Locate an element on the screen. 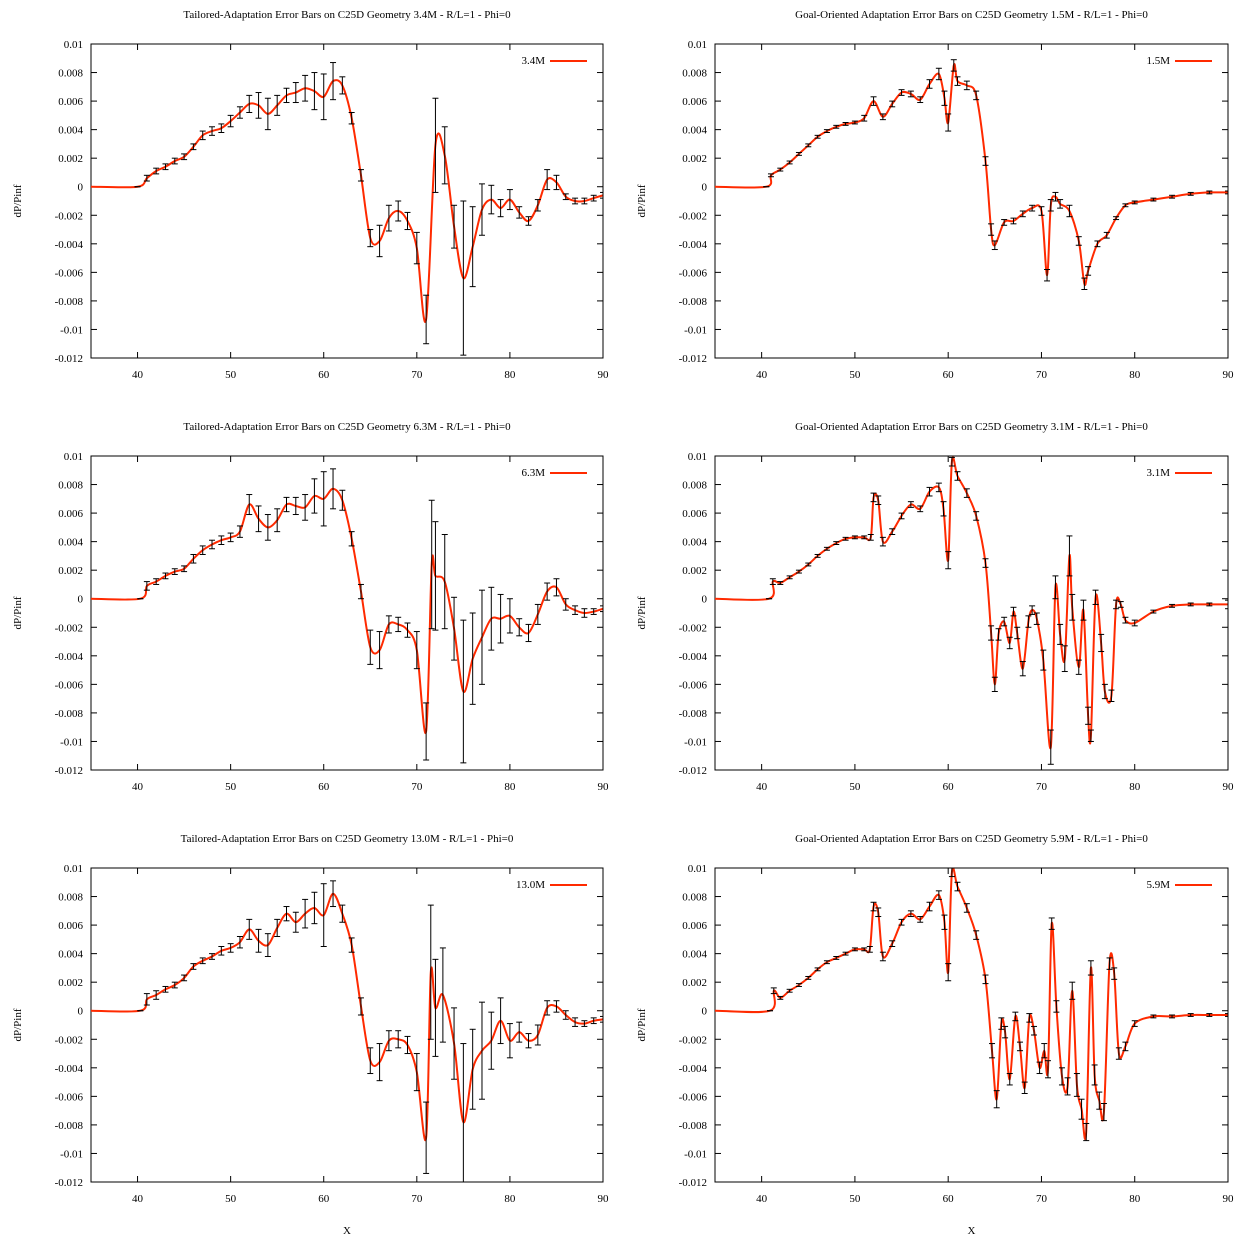 This screenshot has height=1246, width=1243. plot-area is located at coordinates (971, 610).